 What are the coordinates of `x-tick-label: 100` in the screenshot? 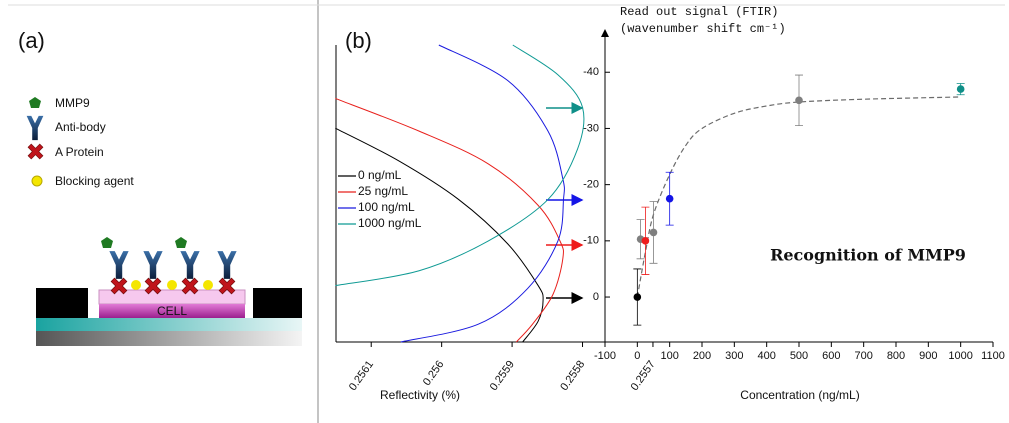 It's located at (669, 356).